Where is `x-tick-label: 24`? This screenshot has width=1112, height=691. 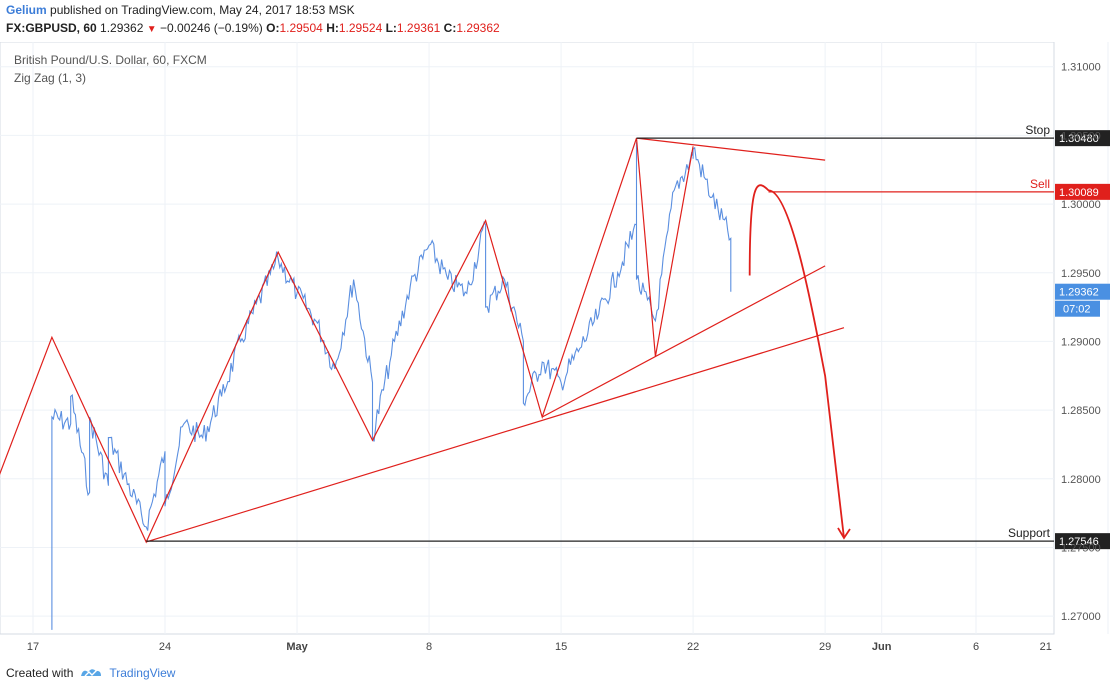 x-tick-label: 24 is located at coordinates (165, 647).